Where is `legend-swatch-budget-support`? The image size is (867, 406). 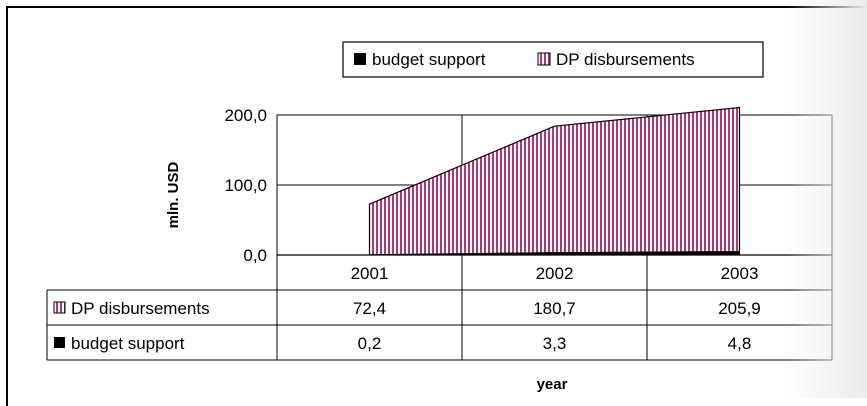 legend-swatch-budget-support is located at coordinates (360, 59).